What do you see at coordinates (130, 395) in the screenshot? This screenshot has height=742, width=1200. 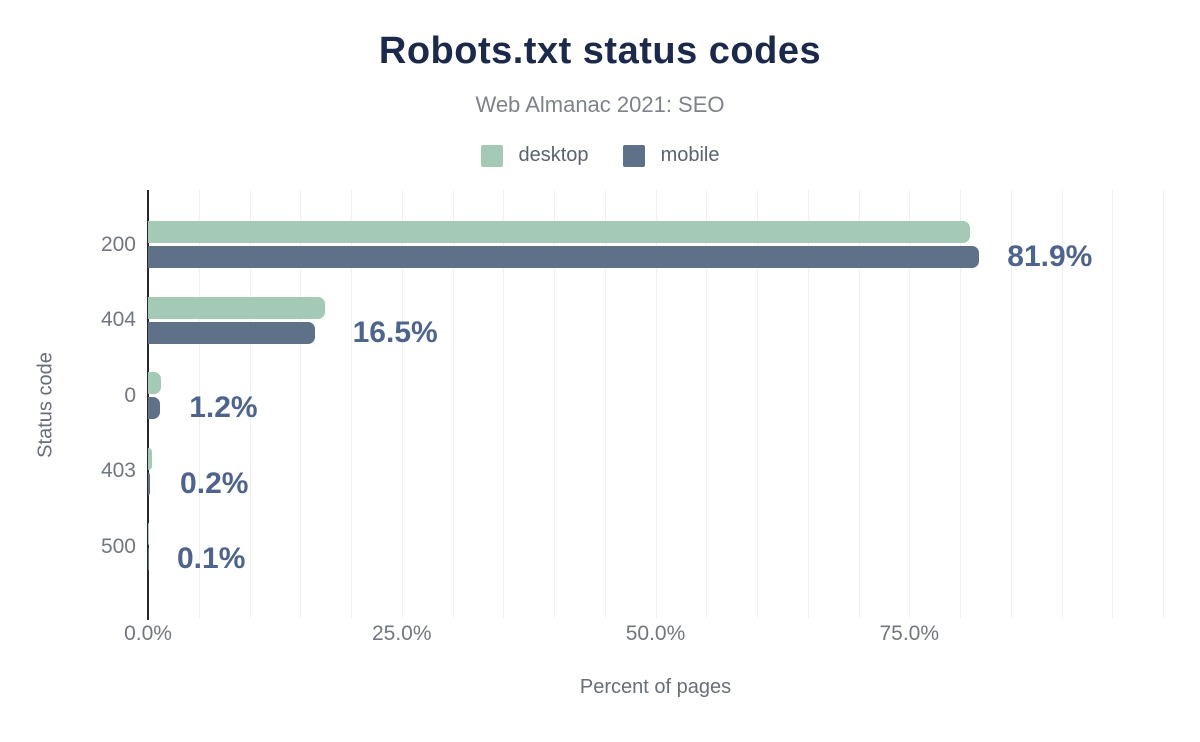 I see `y-tick-label: 0` at bounding box center [130, 395].